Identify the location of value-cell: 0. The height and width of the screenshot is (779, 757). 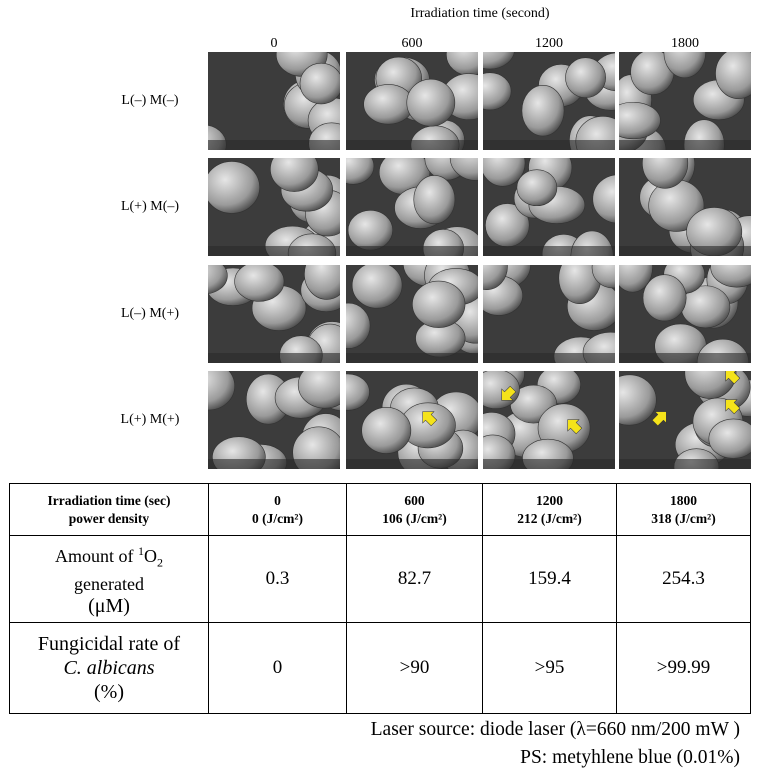
(277, 668).